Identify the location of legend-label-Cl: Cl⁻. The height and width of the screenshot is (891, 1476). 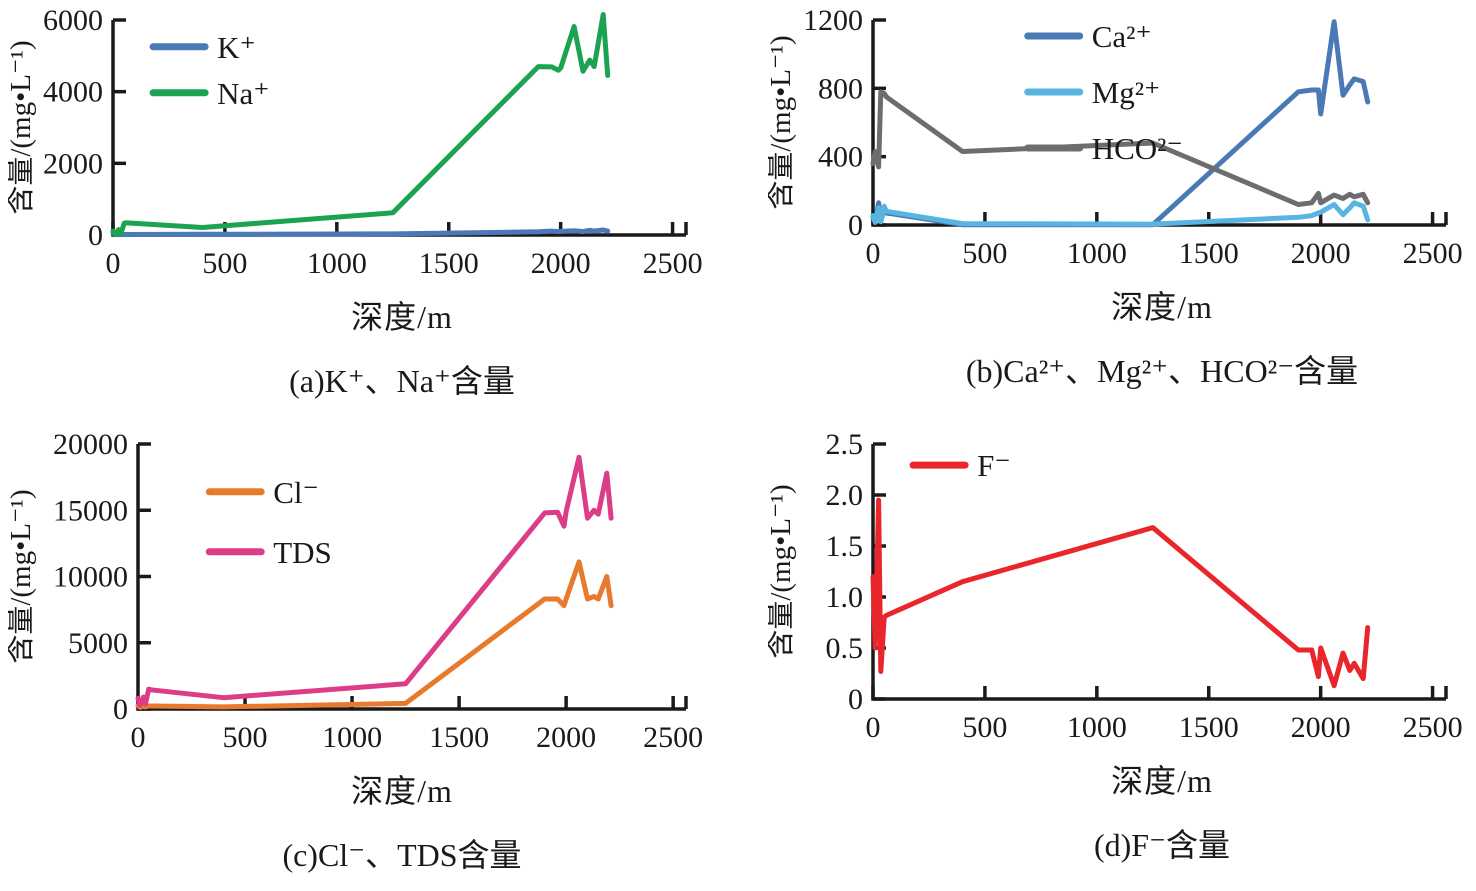
(296, 492).